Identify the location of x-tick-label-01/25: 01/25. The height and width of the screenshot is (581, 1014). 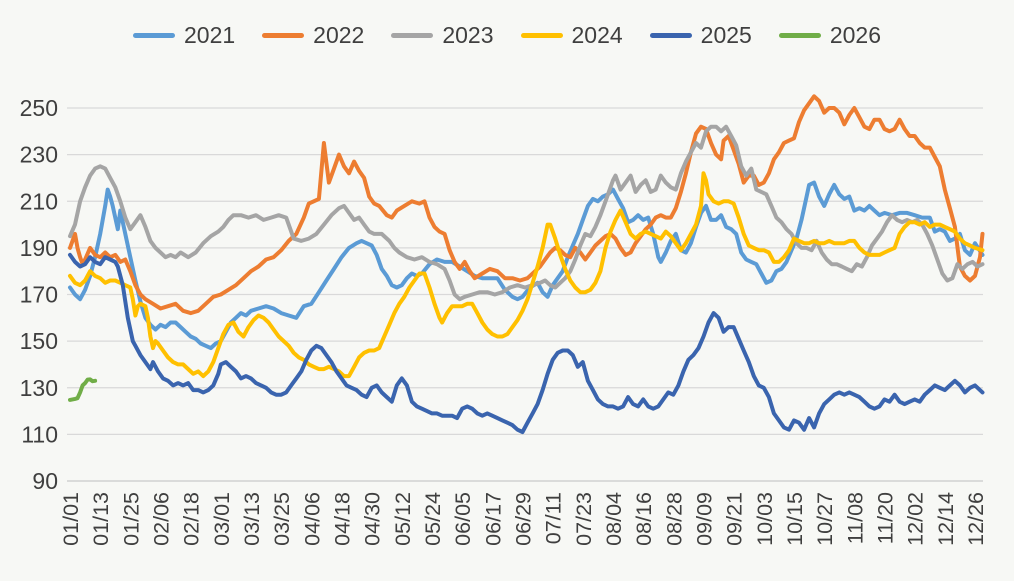
(131, 519).